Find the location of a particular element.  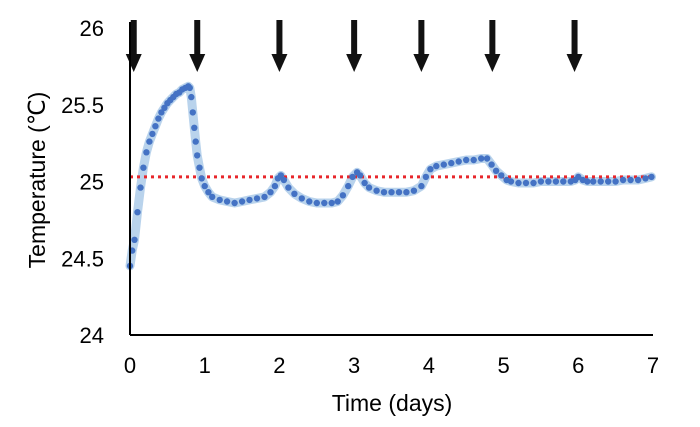

y-tick-label: 24 is located at coordinates (92, 335).